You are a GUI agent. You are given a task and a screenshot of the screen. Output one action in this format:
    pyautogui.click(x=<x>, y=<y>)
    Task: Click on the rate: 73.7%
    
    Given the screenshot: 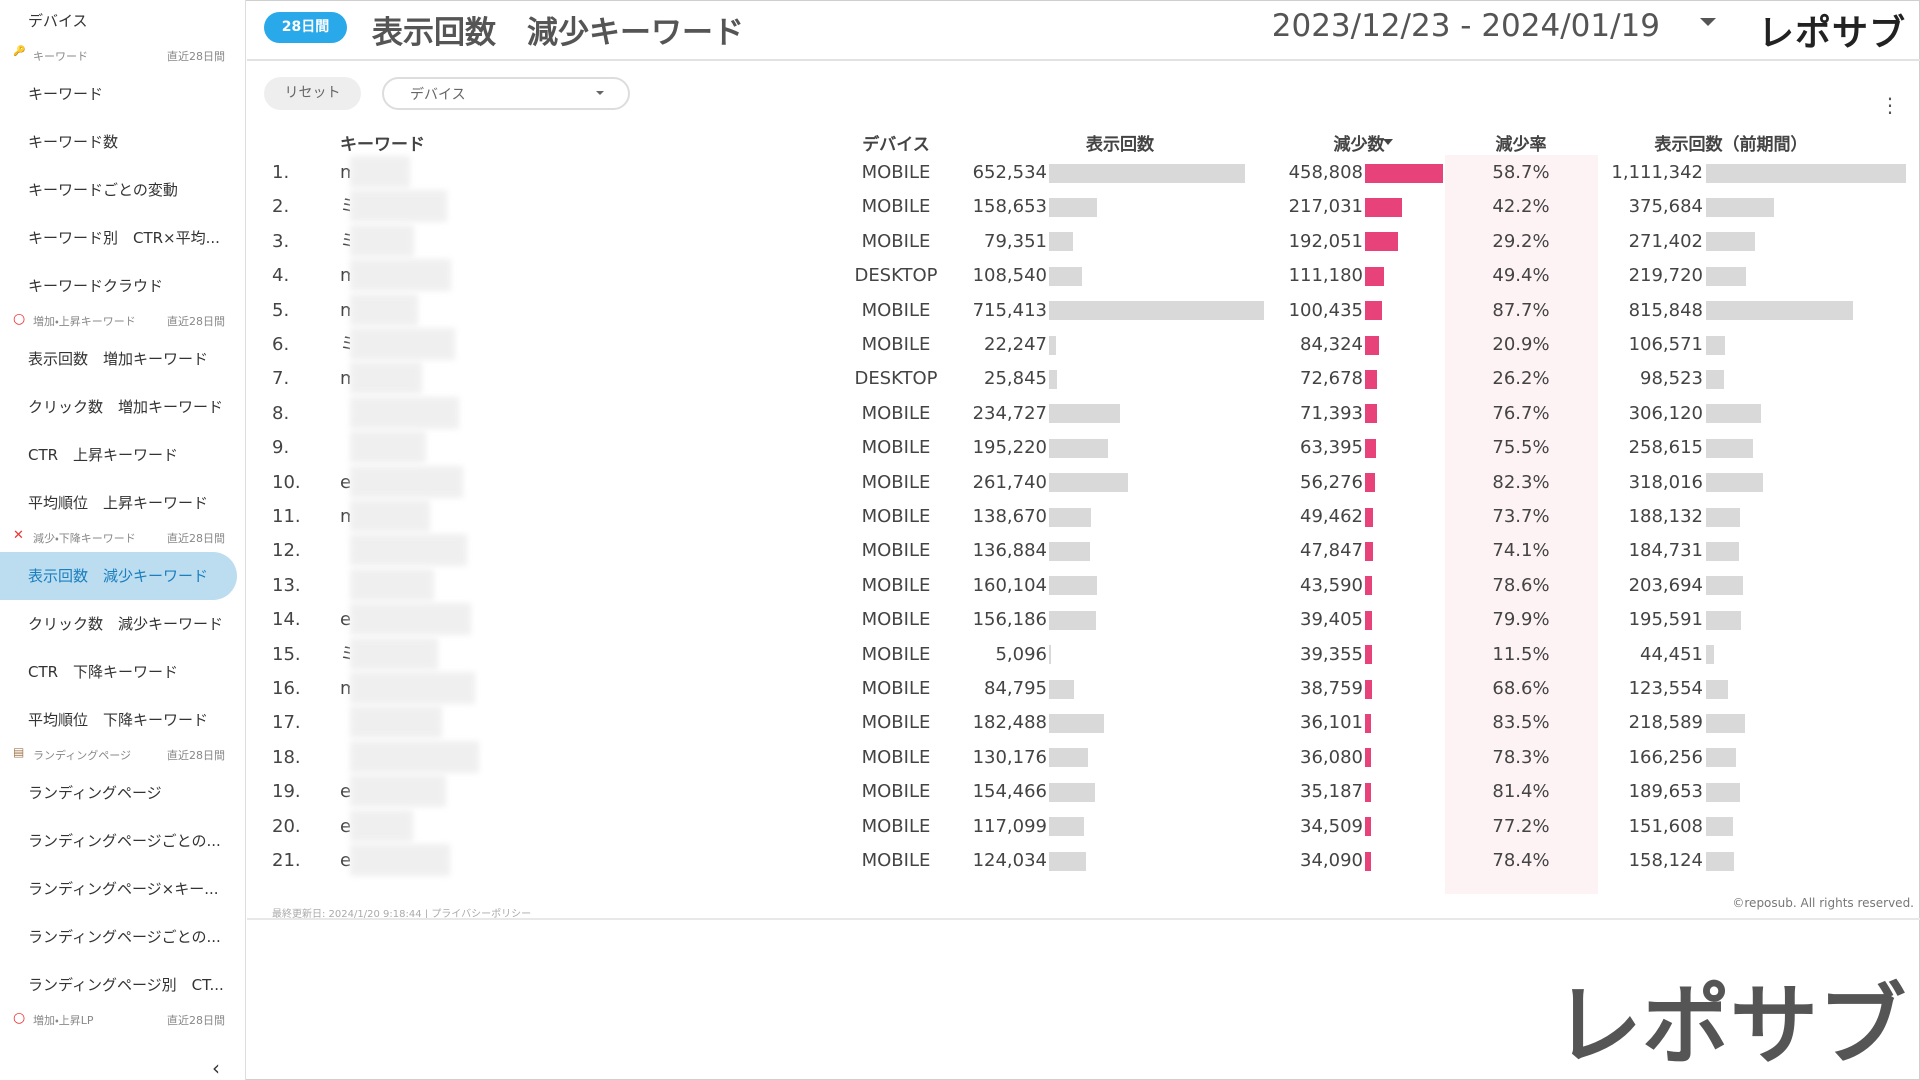 What is the action you would take?
    pyautogui.click(x=1521, y=516)
    